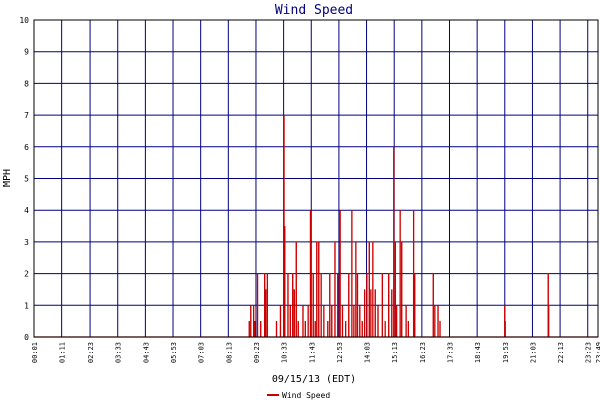  I want to click on x-tick-label: 17:33, so click(450, 352).